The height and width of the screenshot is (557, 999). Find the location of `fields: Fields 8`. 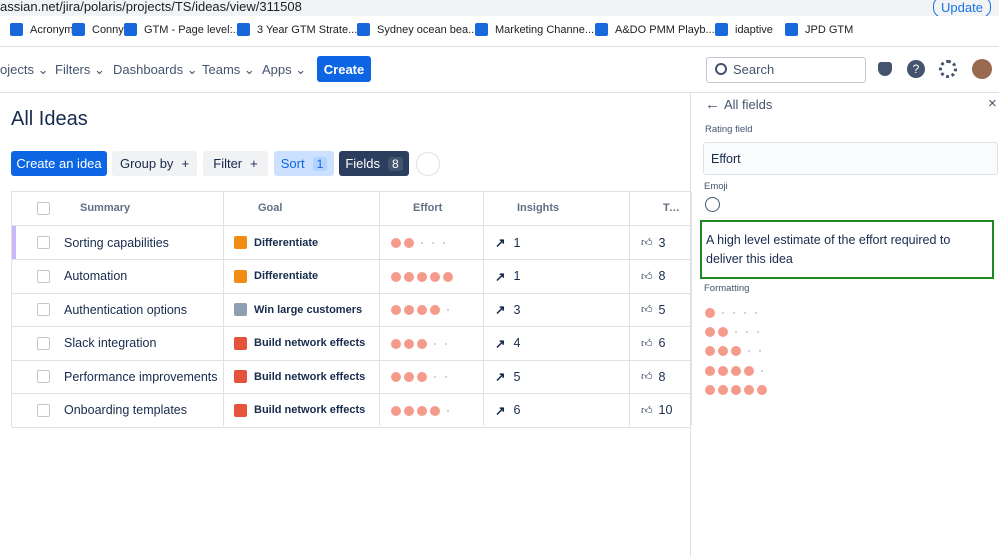

fields: Fields 8 is located at coordinates (374, 163).